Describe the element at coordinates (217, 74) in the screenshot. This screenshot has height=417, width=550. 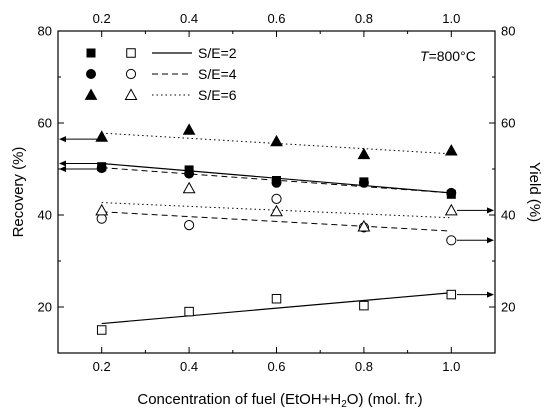
I see `legend-label: S/E=4` at that location.